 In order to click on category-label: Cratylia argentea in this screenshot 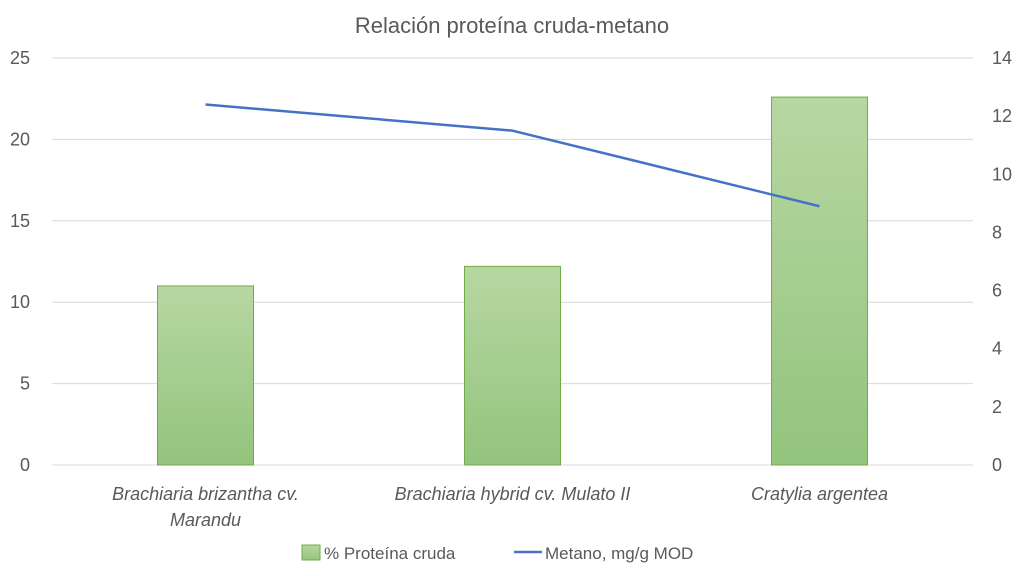, I will do `click(819, 494)`.